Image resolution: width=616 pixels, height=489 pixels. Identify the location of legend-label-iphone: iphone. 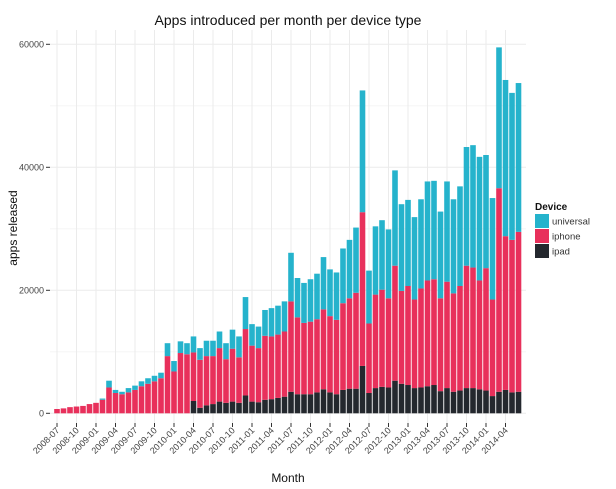
(566, 237).